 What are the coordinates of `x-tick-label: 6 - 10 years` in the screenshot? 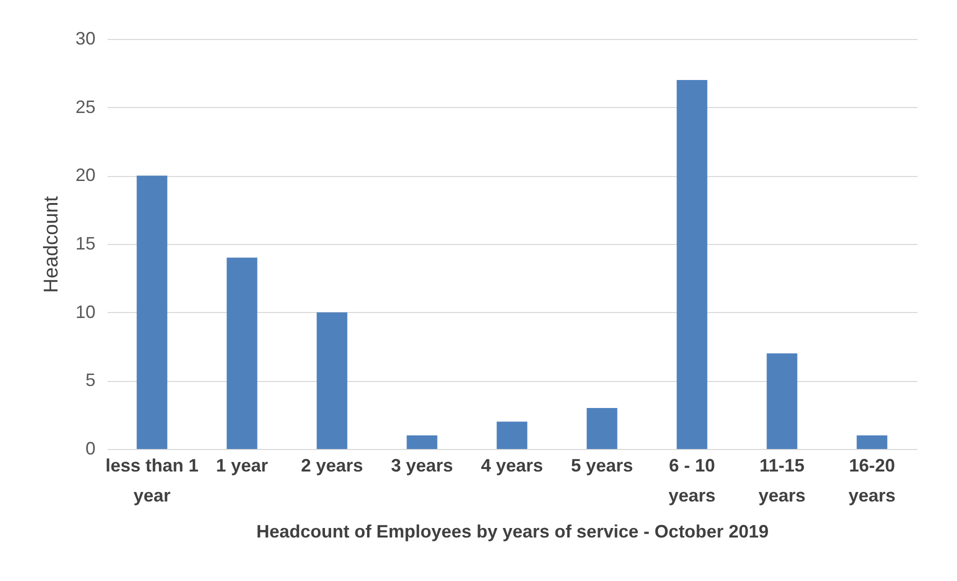 It's located at (692, 481).